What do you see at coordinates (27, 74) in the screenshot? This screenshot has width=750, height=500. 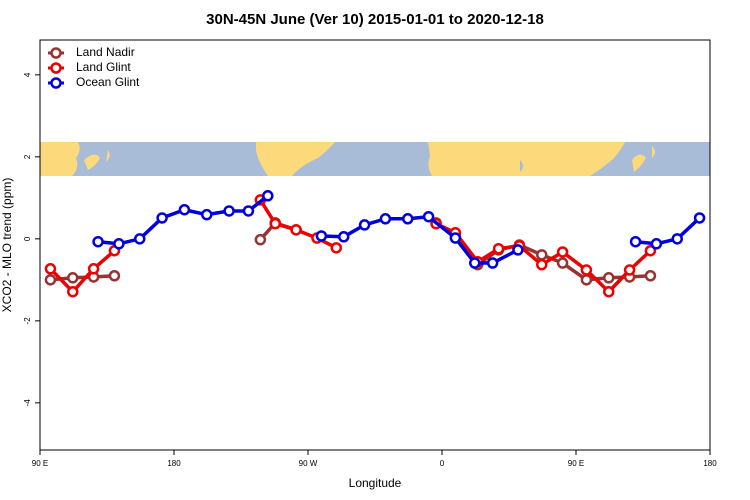 I see `y-tick-label: 4` at bounding box center [27, 74].